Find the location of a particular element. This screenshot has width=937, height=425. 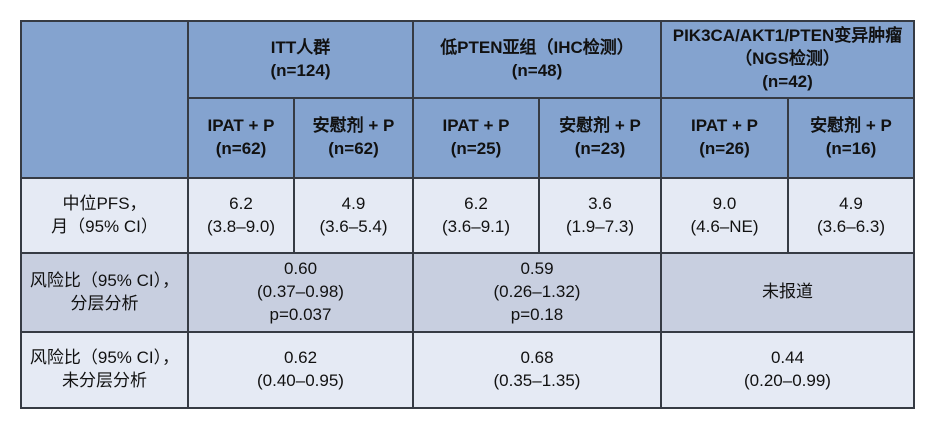

corner-cell is located at coordinates (104, 99).